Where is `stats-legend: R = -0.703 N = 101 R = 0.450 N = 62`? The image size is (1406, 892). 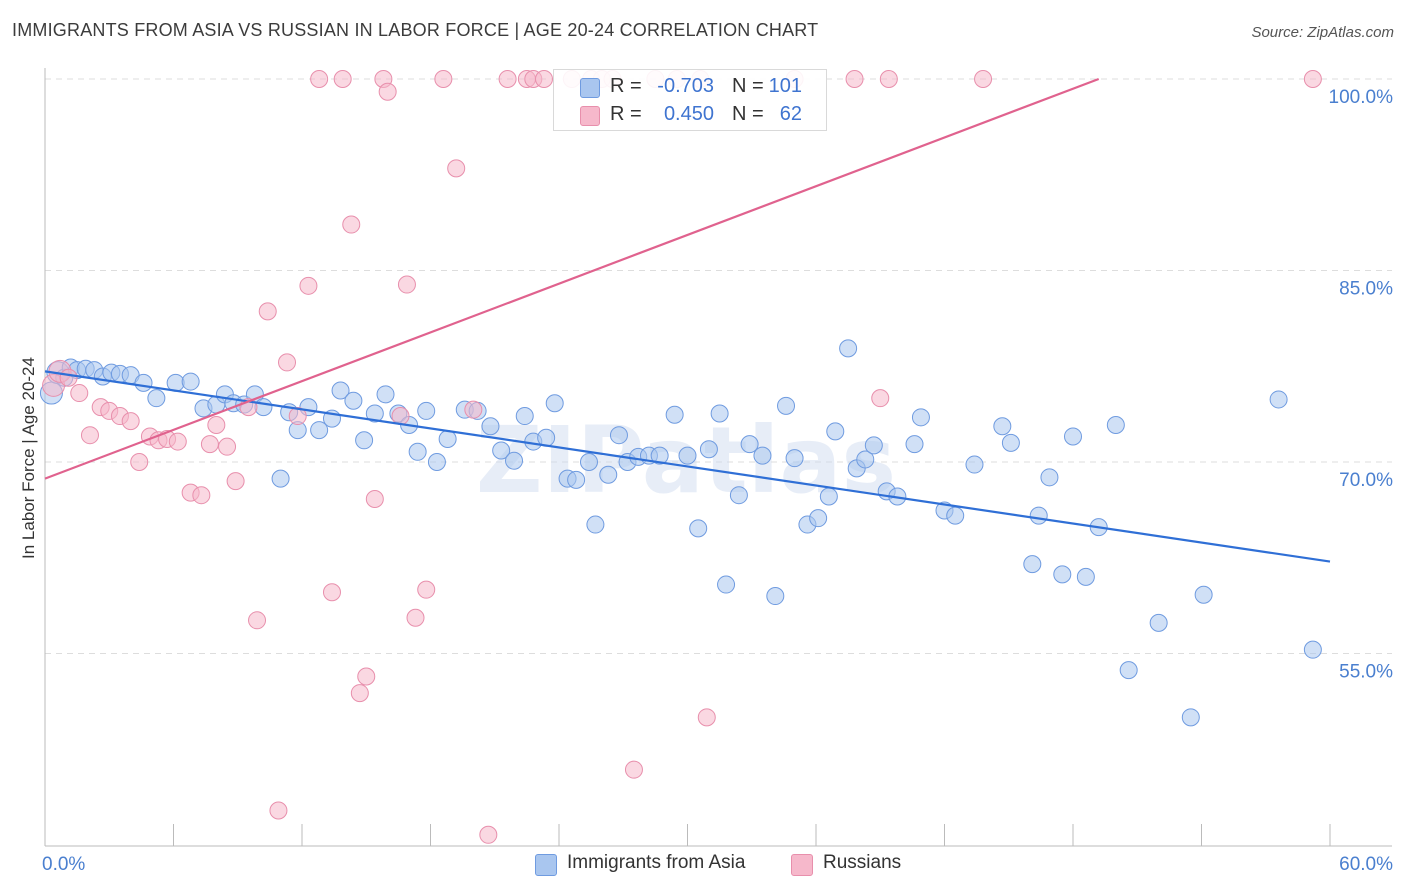
stats-legend: R = -0.703 N = 101 R = 0.450 N = 62 is located at coordinates (690, 100).